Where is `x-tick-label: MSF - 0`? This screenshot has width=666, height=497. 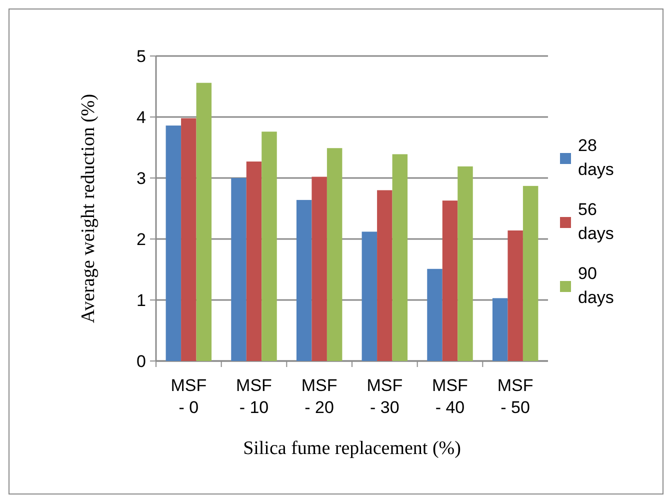
x-tick-label: MSF - 0 is located at coordinates (188, 396).